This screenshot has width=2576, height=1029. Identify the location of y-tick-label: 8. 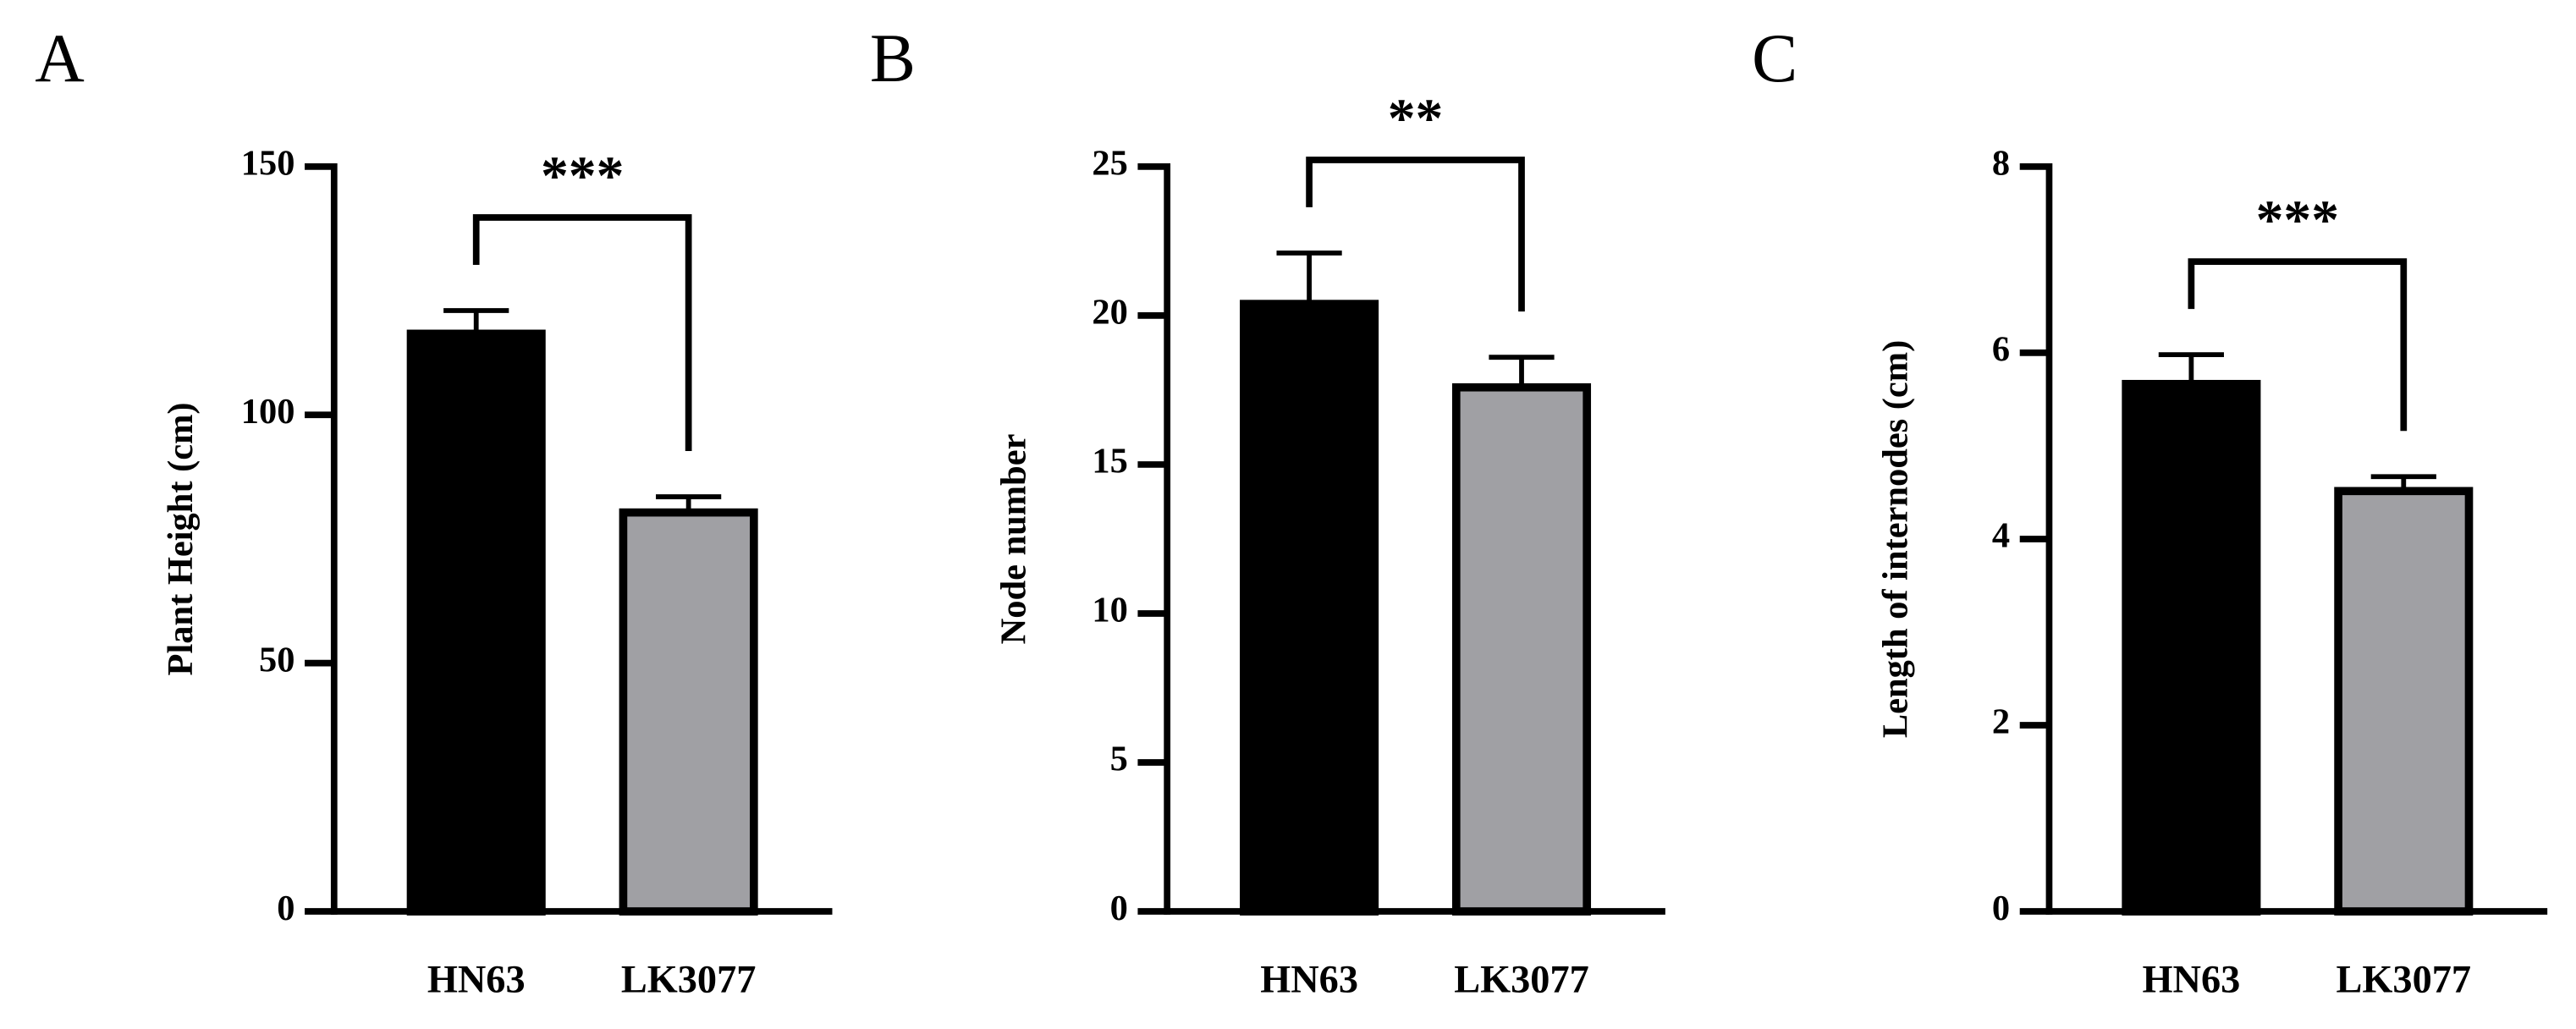
(2001, 164).